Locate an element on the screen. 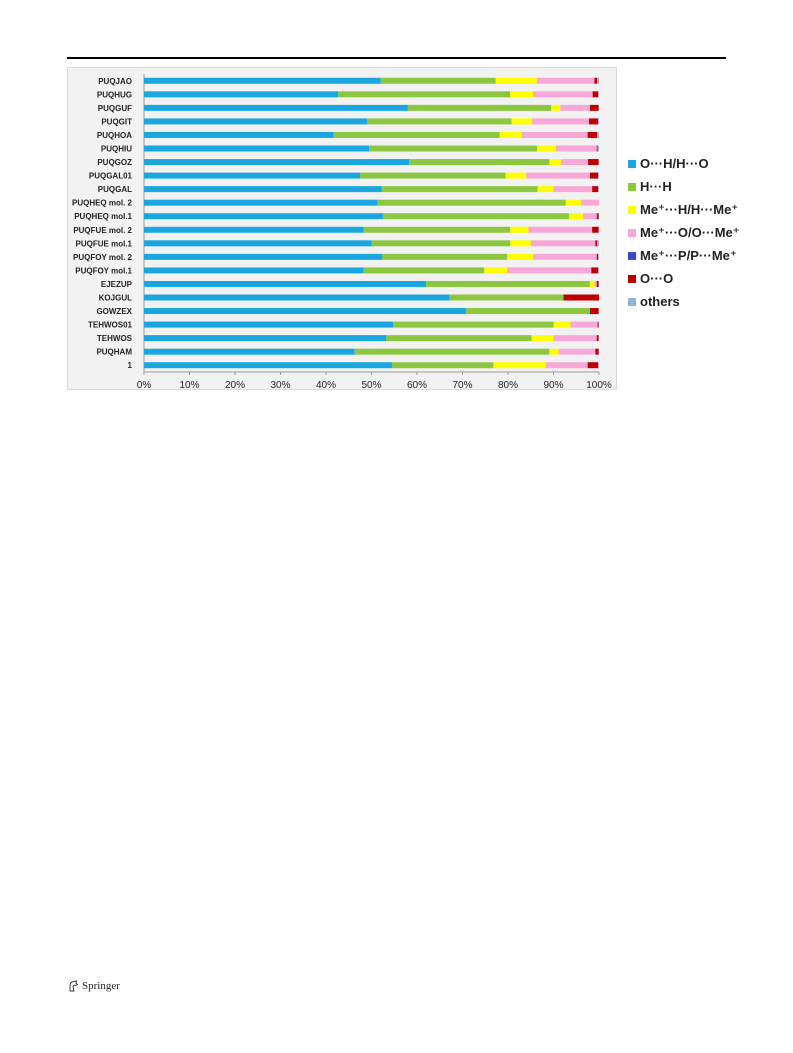  category-label: PUQGAL is located at coordinates (115, 189).